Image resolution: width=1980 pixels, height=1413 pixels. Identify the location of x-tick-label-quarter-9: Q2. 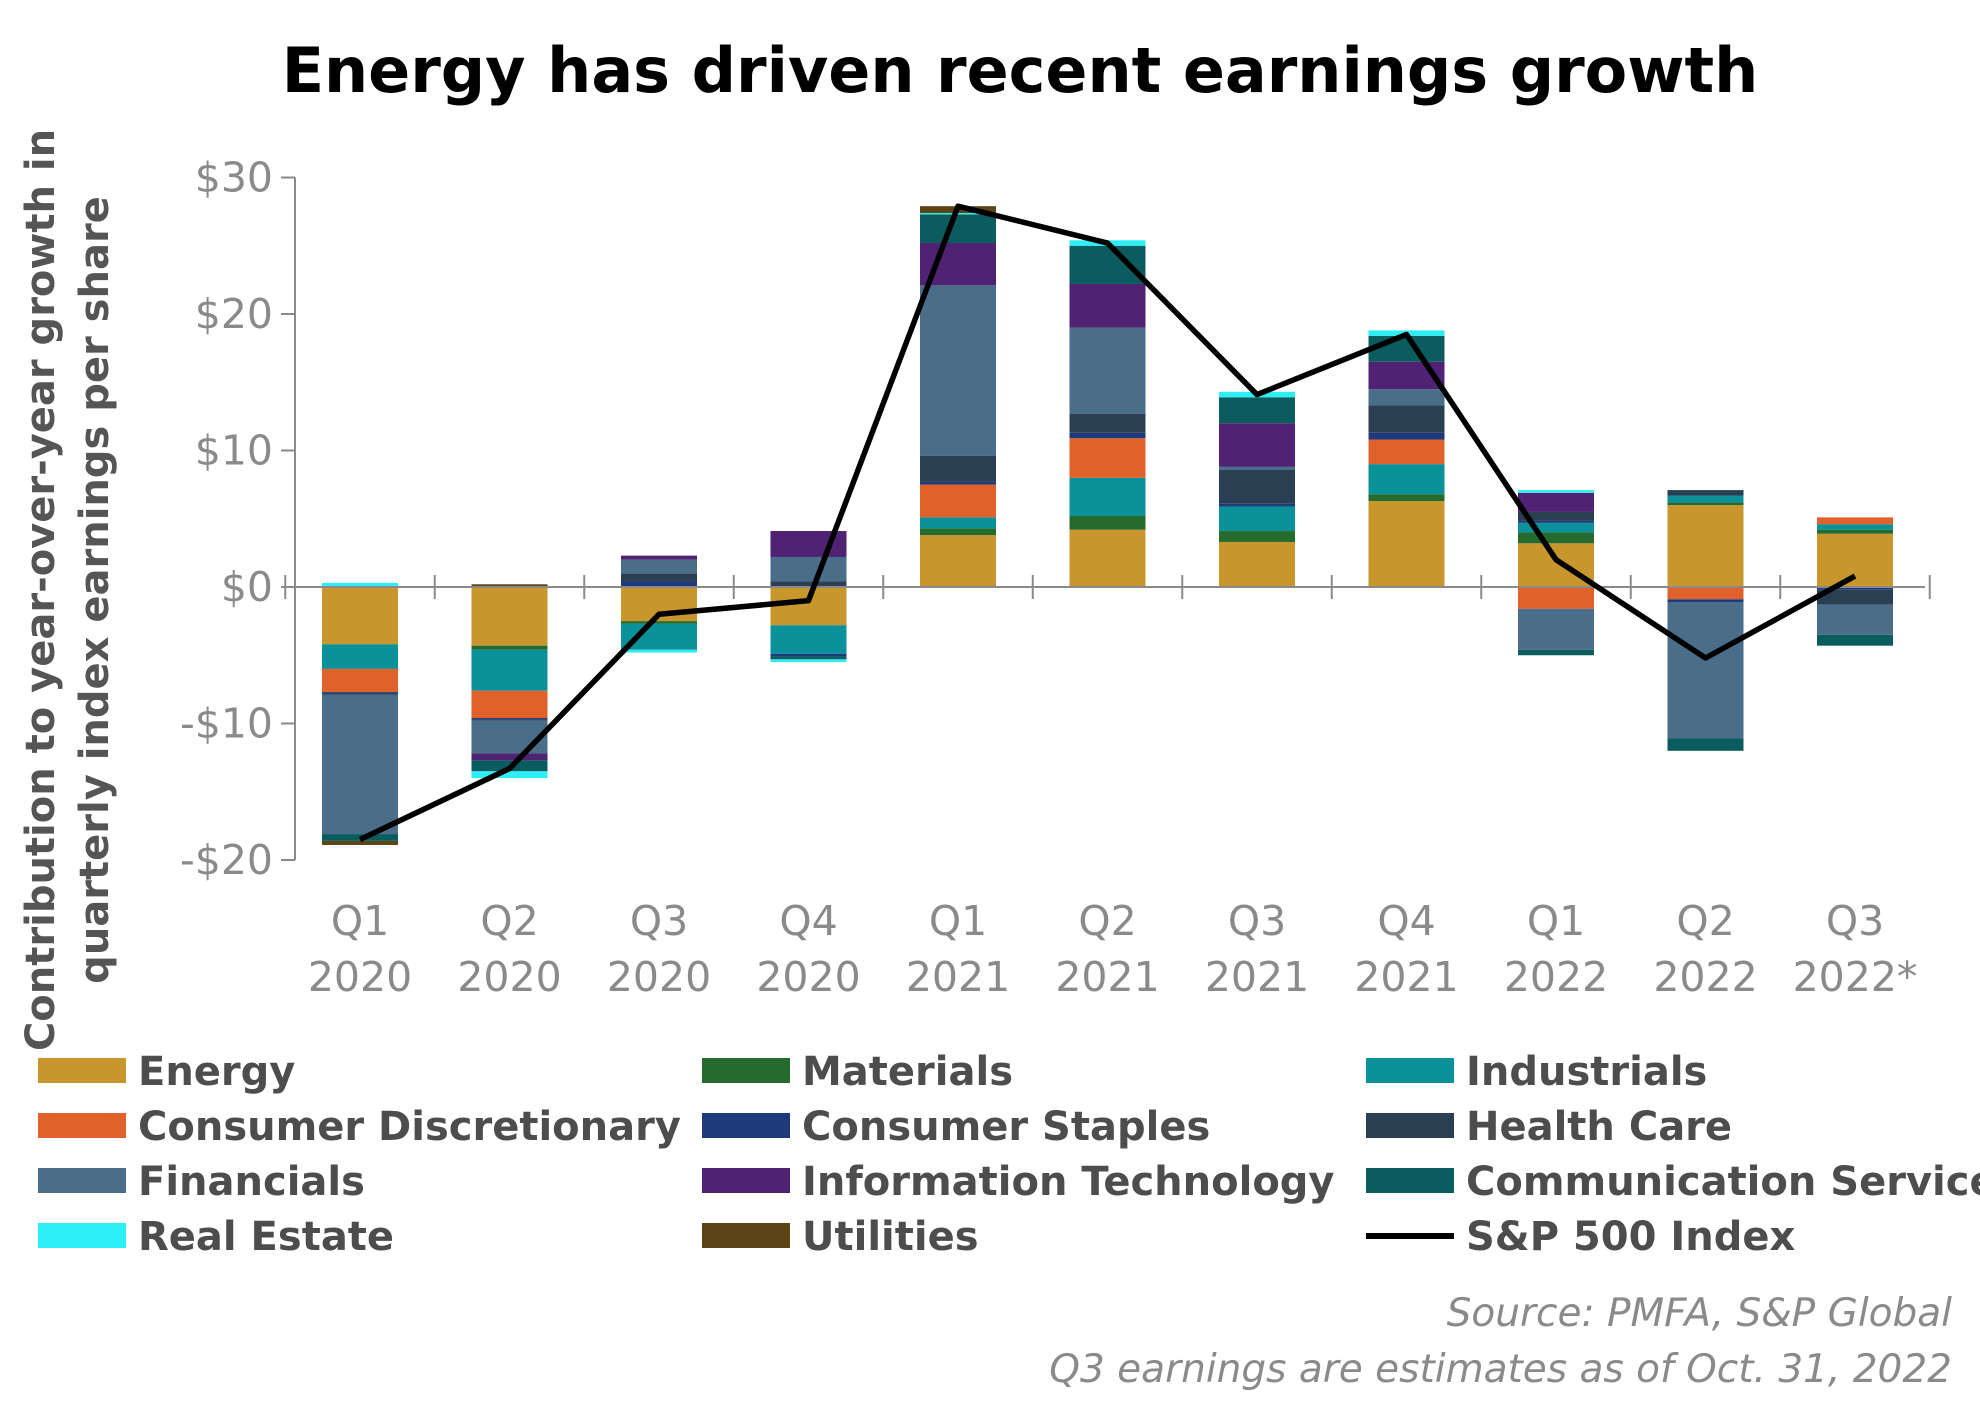
(1705, 921).